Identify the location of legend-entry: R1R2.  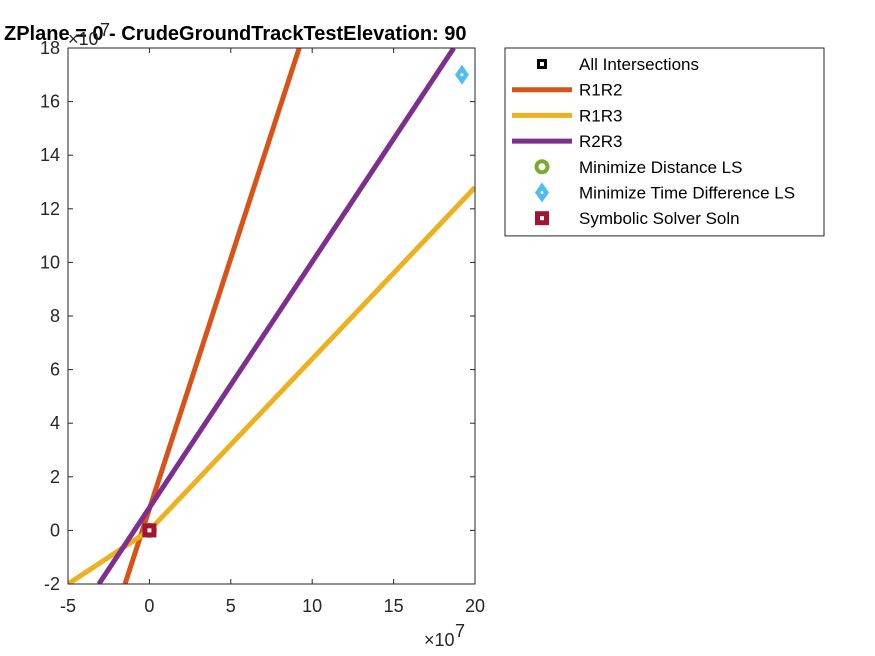
(567, 90).